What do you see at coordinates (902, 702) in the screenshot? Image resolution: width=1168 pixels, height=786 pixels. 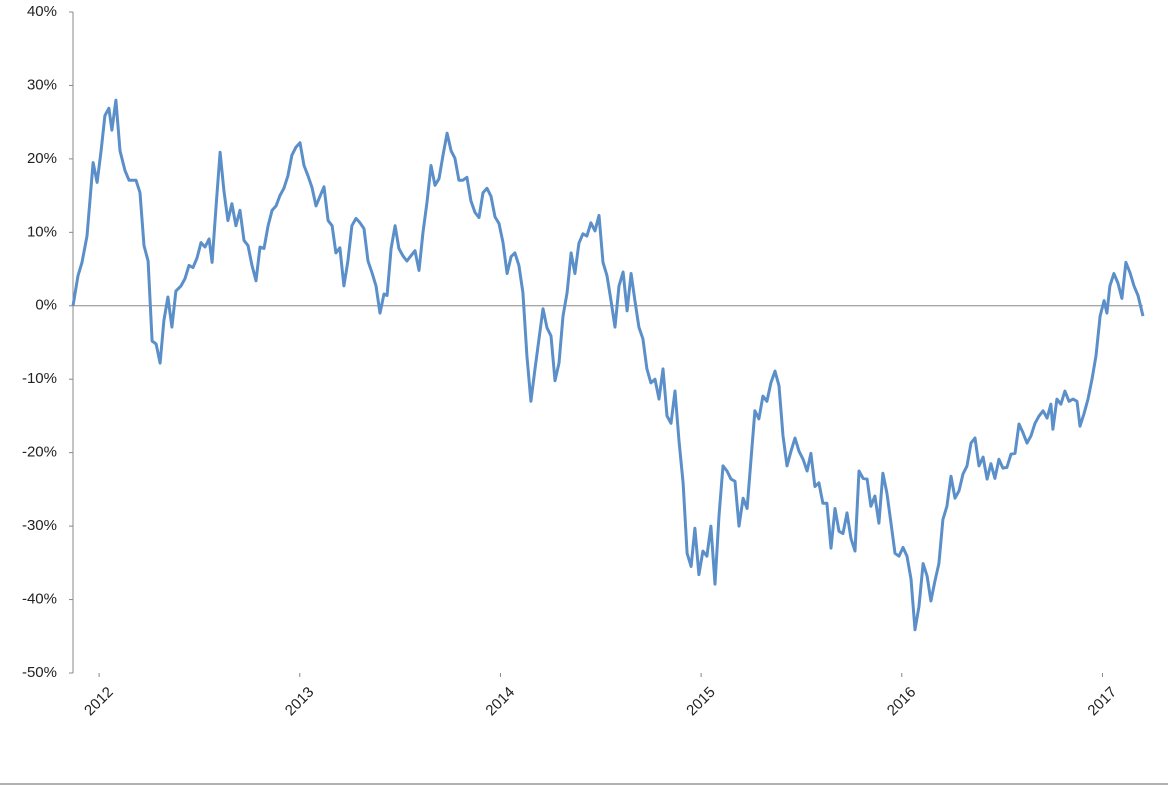 I see `x-tick-label: 2016` at bounding box center [902, 702].